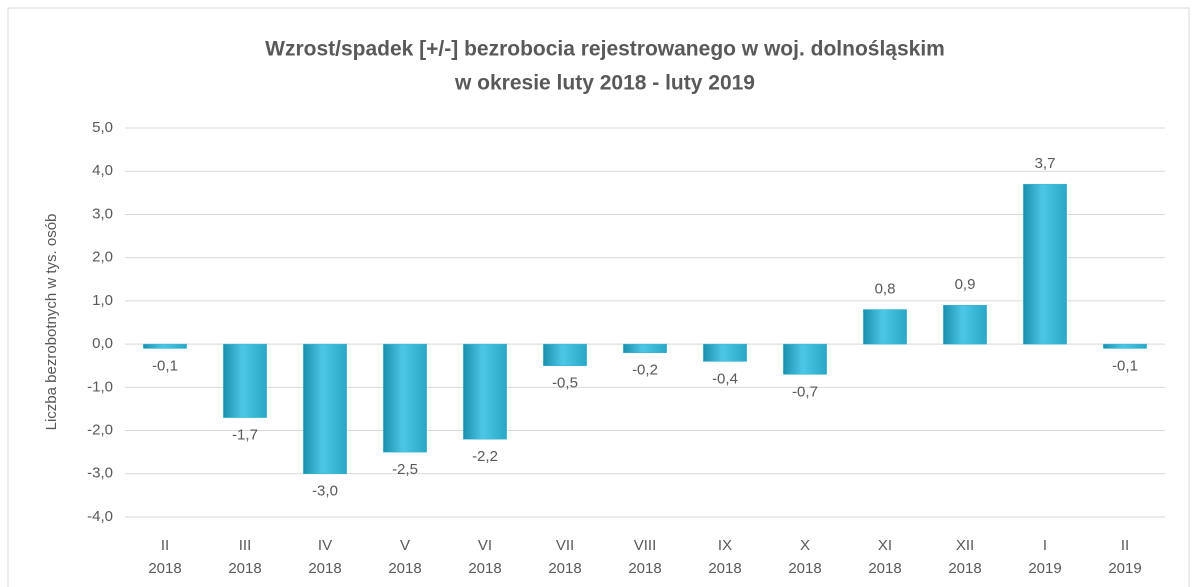 This screenshot has height=587, width=1197. I want to click on x-tick-label: III, so click(245, 545).